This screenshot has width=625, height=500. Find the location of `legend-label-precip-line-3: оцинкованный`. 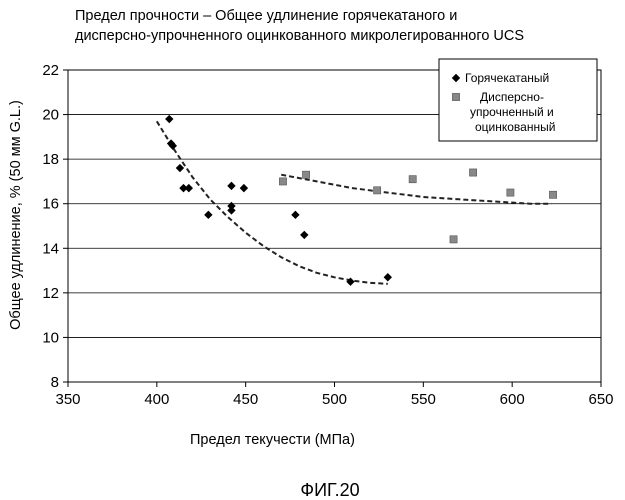

legend-label-precip-line-3: оцинкованный is located at coordinates (515, 127).